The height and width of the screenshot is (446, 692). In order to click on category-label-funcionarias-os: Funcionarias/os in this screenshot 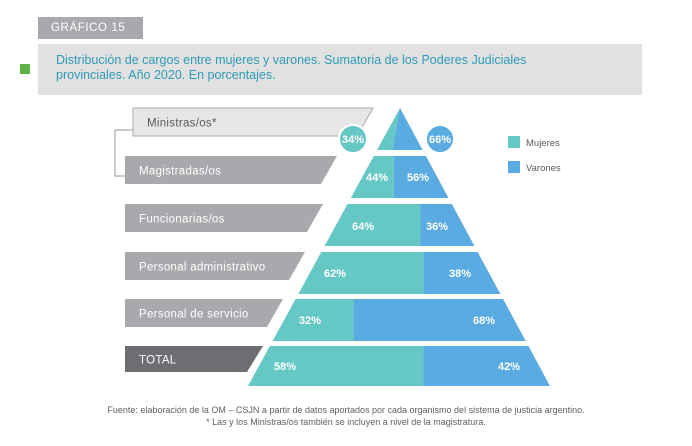, I will do `click(182, 220)`.